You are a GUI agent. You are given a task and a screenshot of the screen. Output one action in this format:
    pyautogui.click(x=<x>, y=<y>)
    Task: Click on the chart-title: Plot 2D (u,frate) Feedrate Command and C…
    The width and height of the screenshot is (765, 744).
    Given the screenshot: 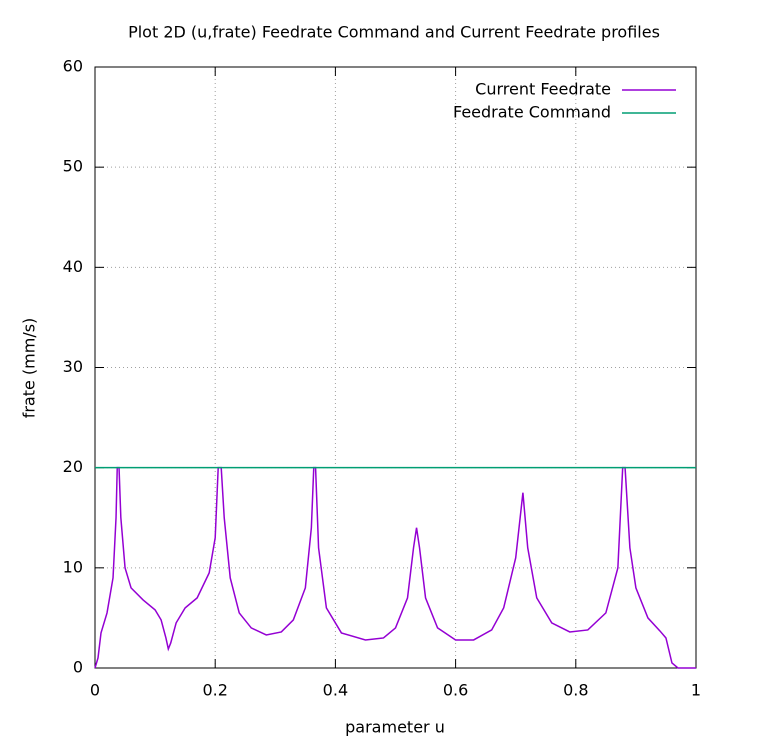 What is the action you would take?
    pyautogui.click(x=394, y=32)
    